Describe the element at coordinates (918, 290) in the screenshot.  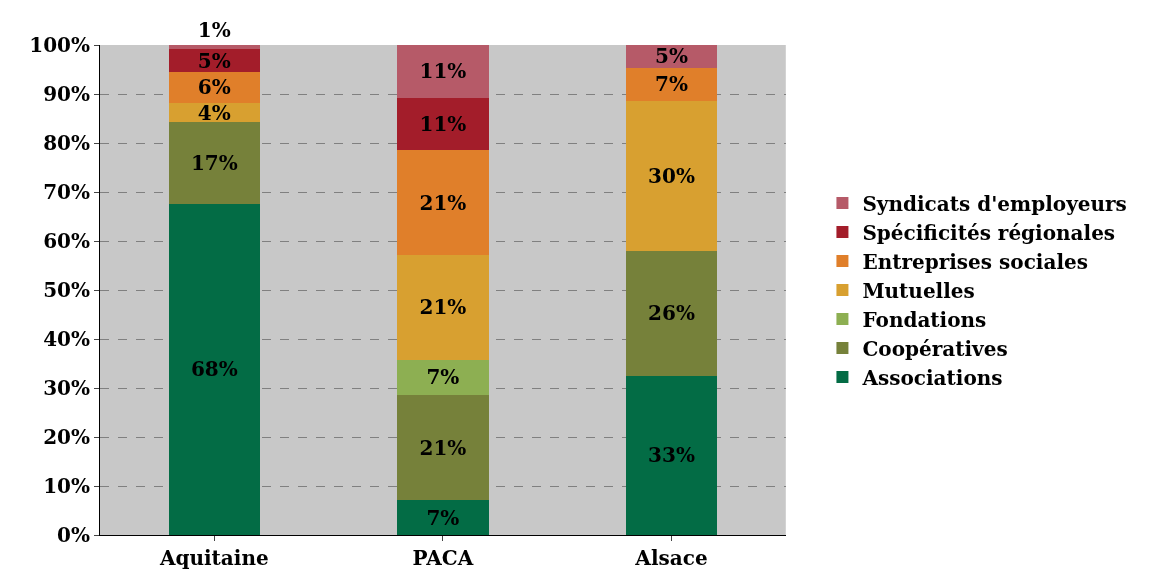
I see `legend-label: Mutuelles` at that location.